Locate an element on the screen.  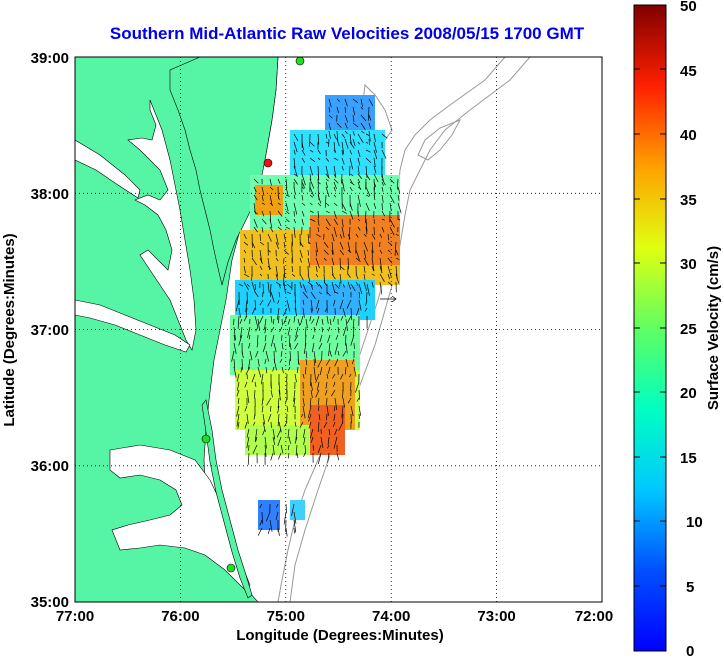
colorbar-tick-label: 10 is located at coordinates (694, 522).